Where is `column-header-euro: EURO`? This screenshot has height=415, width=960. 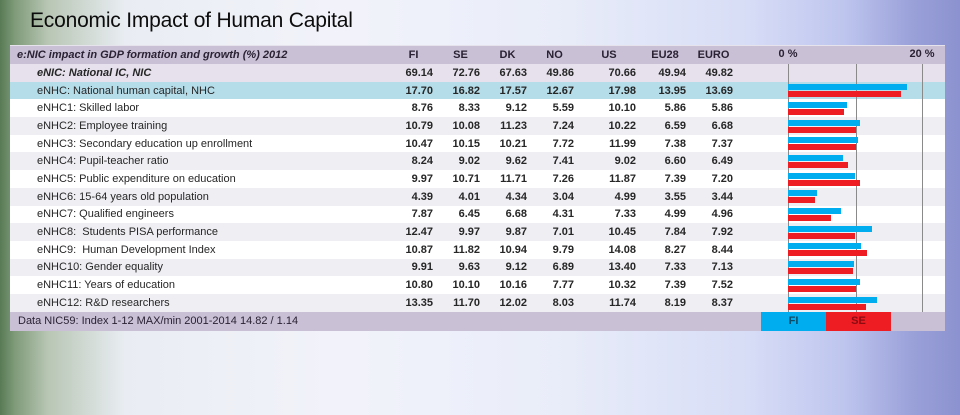
column-header-euro: EURO is located at coordinates (713, 54).